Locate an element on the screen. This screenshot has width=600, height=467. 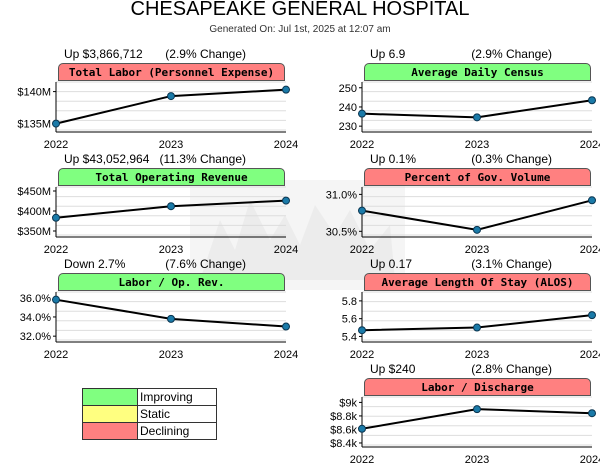
change-percent: (0.3% Change) is located at coordinates (511, 159).